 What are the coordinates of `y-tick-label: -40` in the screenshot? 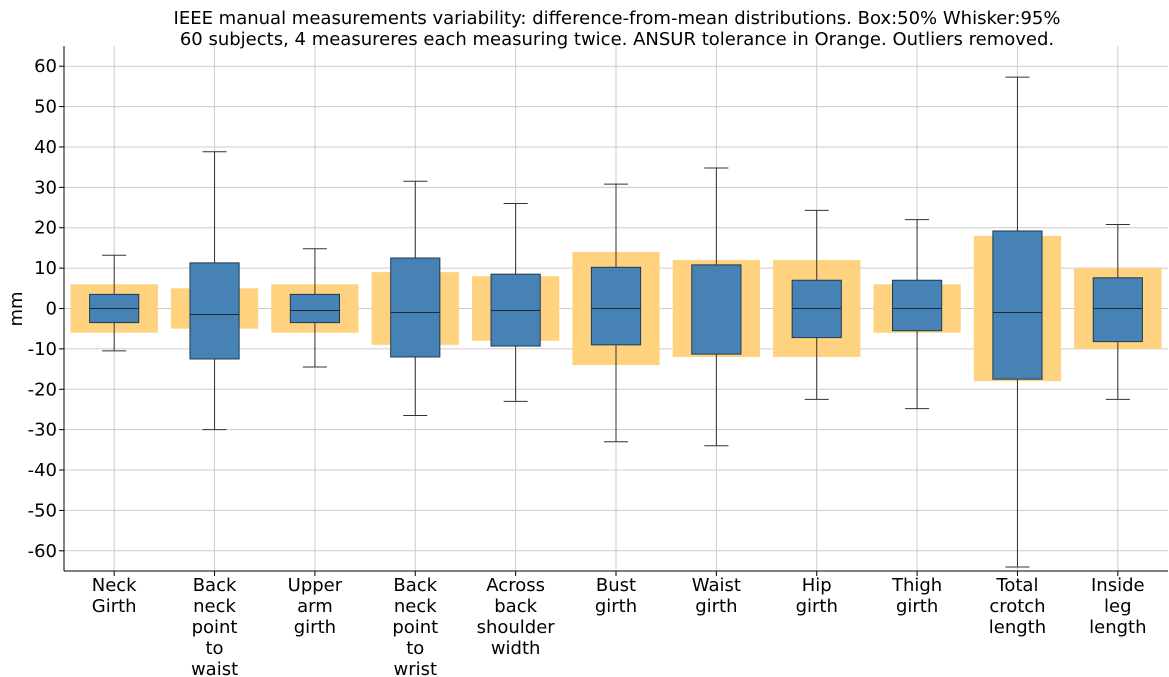 It's located at (42, 470).